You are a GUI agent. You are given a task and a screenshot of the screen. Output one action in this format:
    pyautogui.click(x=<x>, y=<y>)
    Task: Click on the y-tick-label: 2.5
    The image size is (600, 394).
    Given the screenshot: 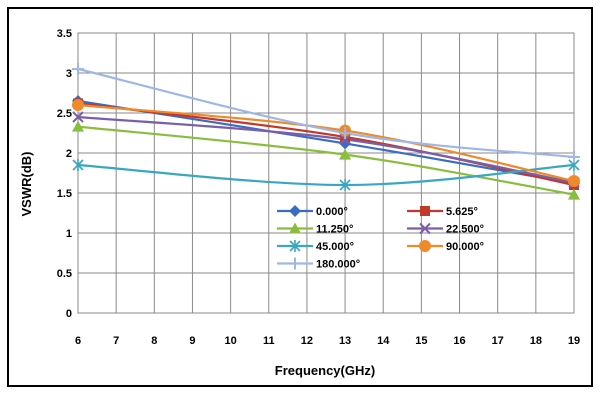 What is the action you would take?
    pyautogui.click(x=64, y=114)
    